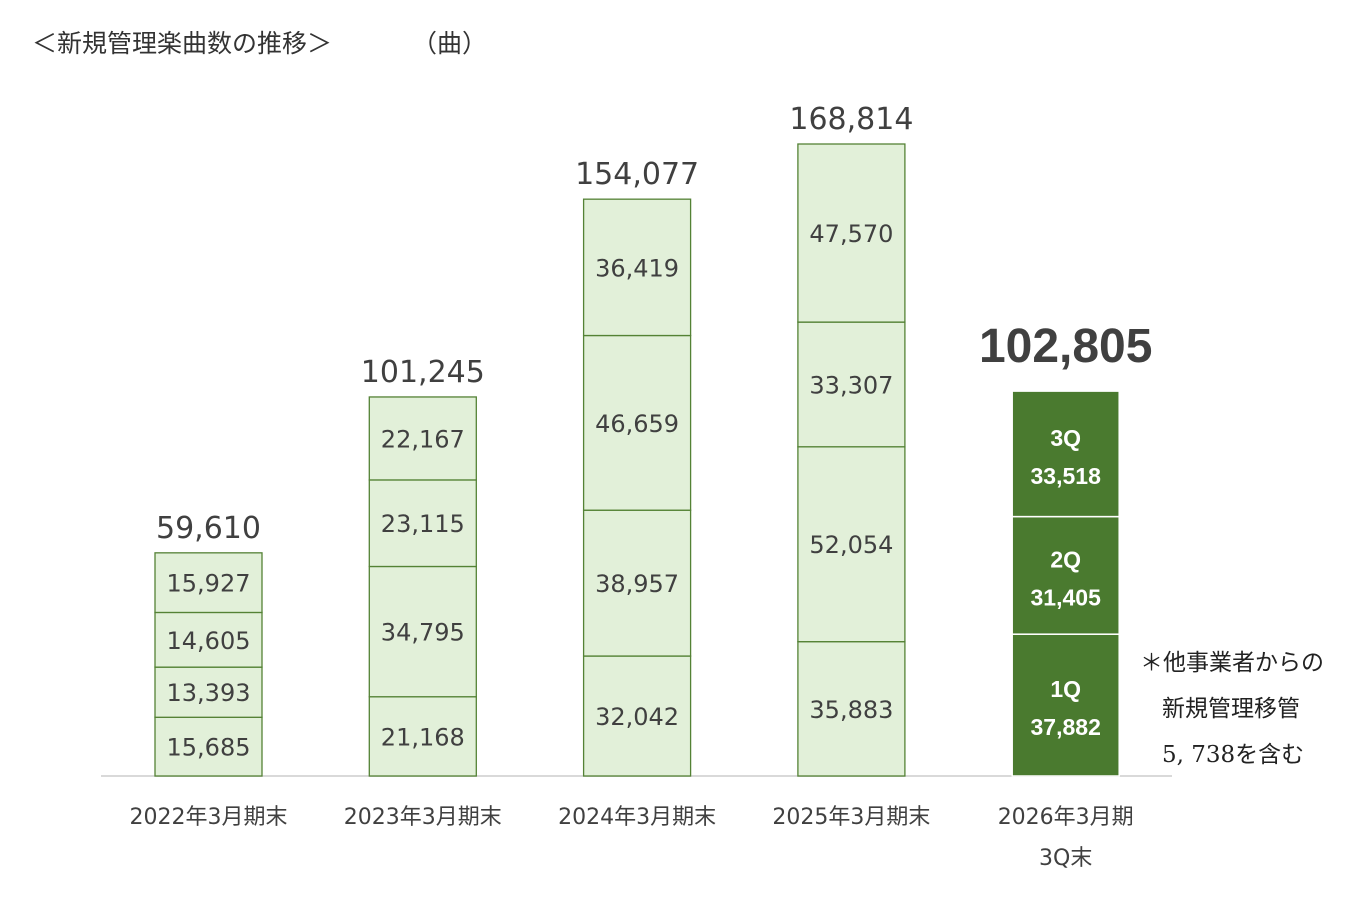 The width and height of the screenshot is (1354, 906). Describe the element at coordinates (1066, 476) in the screenshot. I see `segment-value-label: 33,518` at that location.